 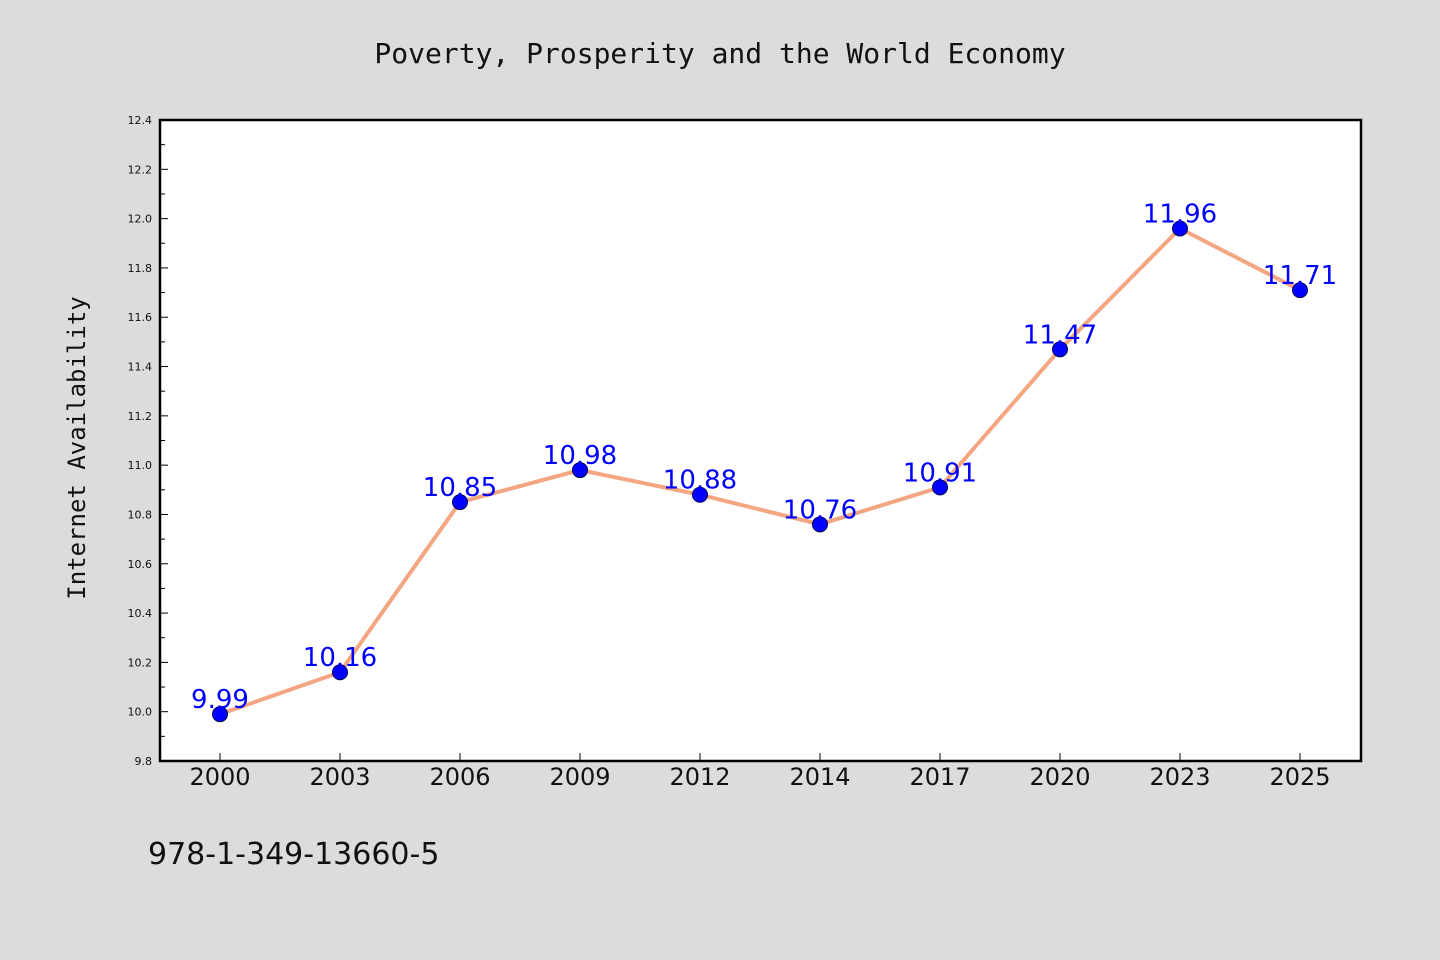 I want to click on y-tick-label: 11.4, so click(x=140, y=367).